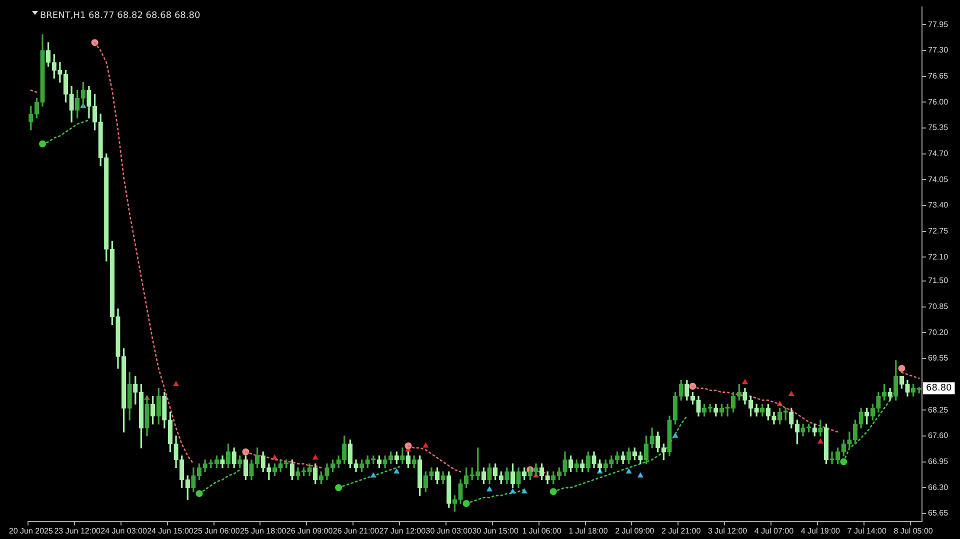 The image size is (960, 539). What do you see at coordinates (495, 531) in the screenshot?
I see `x-tick-label: 30 Jun 15:00` at bounding box center [495, 531].